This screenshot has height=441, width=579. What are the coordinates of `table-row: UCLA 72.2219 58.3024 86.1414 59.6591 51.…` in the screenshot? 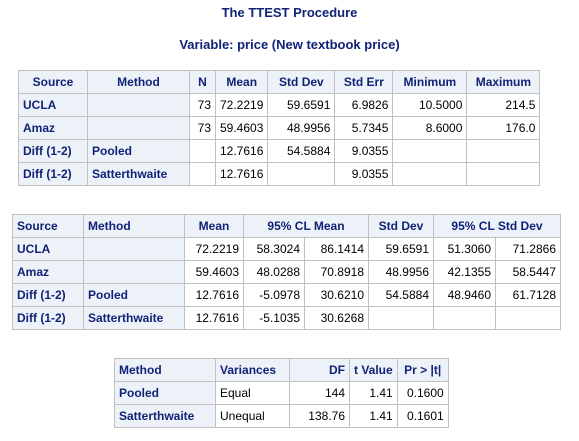 It's located at (286, 249).